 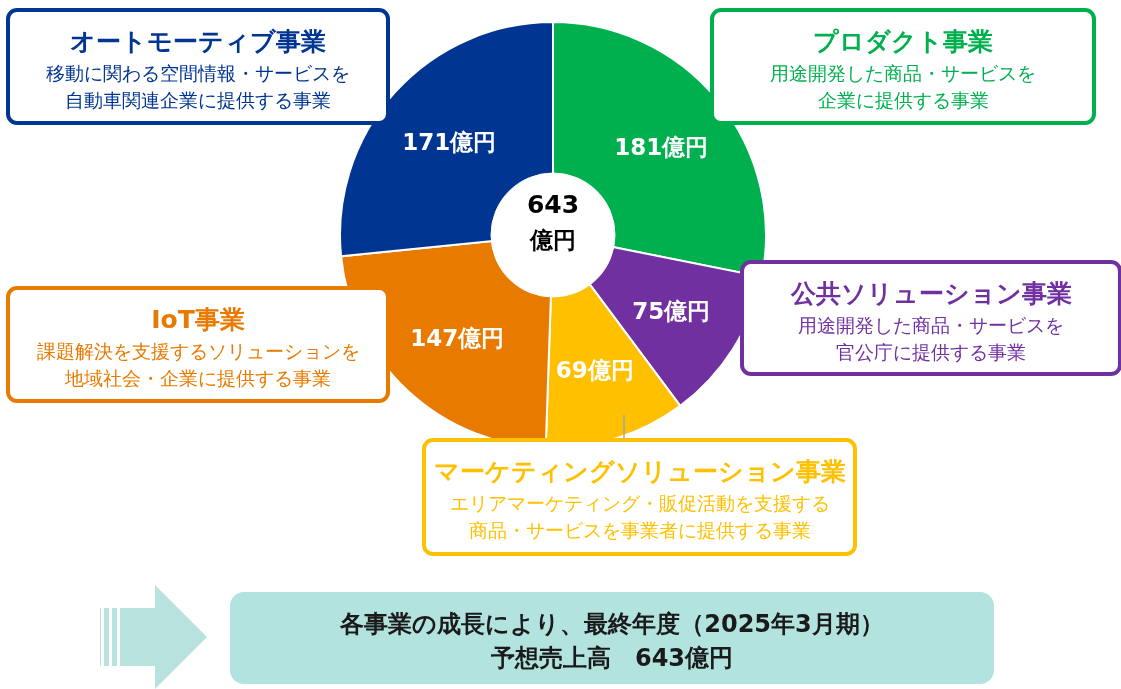 What do you see at coordinates (611, 624) in the screenshot?
I see `text: 各事業の成長により、最終年度（2025年3月期）` at bounding box center [611, 624].